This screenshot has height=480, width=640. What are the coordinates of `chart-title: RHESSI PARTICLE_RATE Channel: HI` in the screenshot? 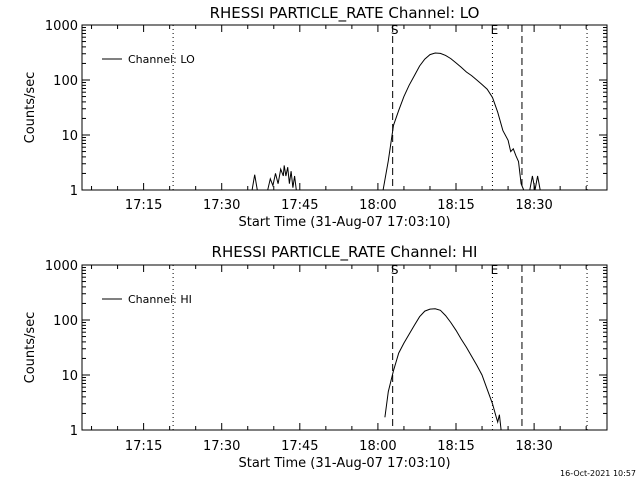 It's located at (345, 252).